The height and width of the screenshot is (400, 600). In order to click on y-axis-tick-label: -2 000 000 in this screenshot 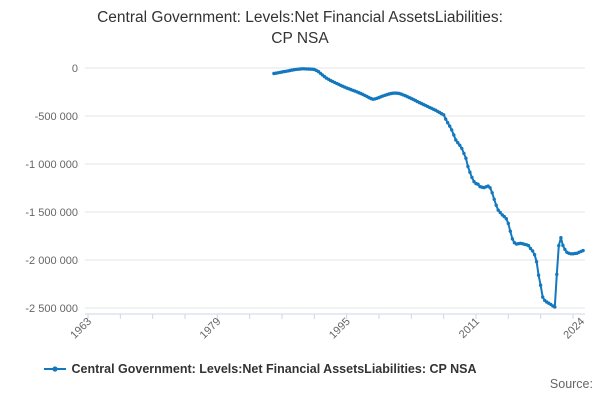, I will do `click(51, 261)`.